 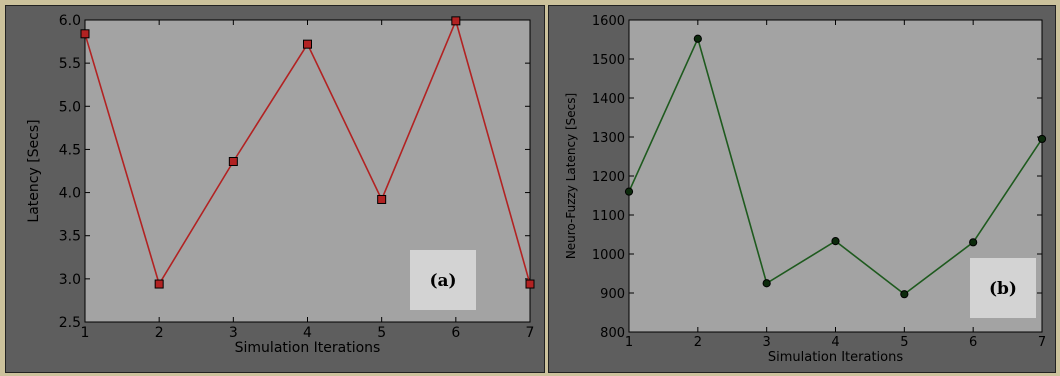 I want to click on y-axis-label: Latency [Secs], so click(x=34, y=170).